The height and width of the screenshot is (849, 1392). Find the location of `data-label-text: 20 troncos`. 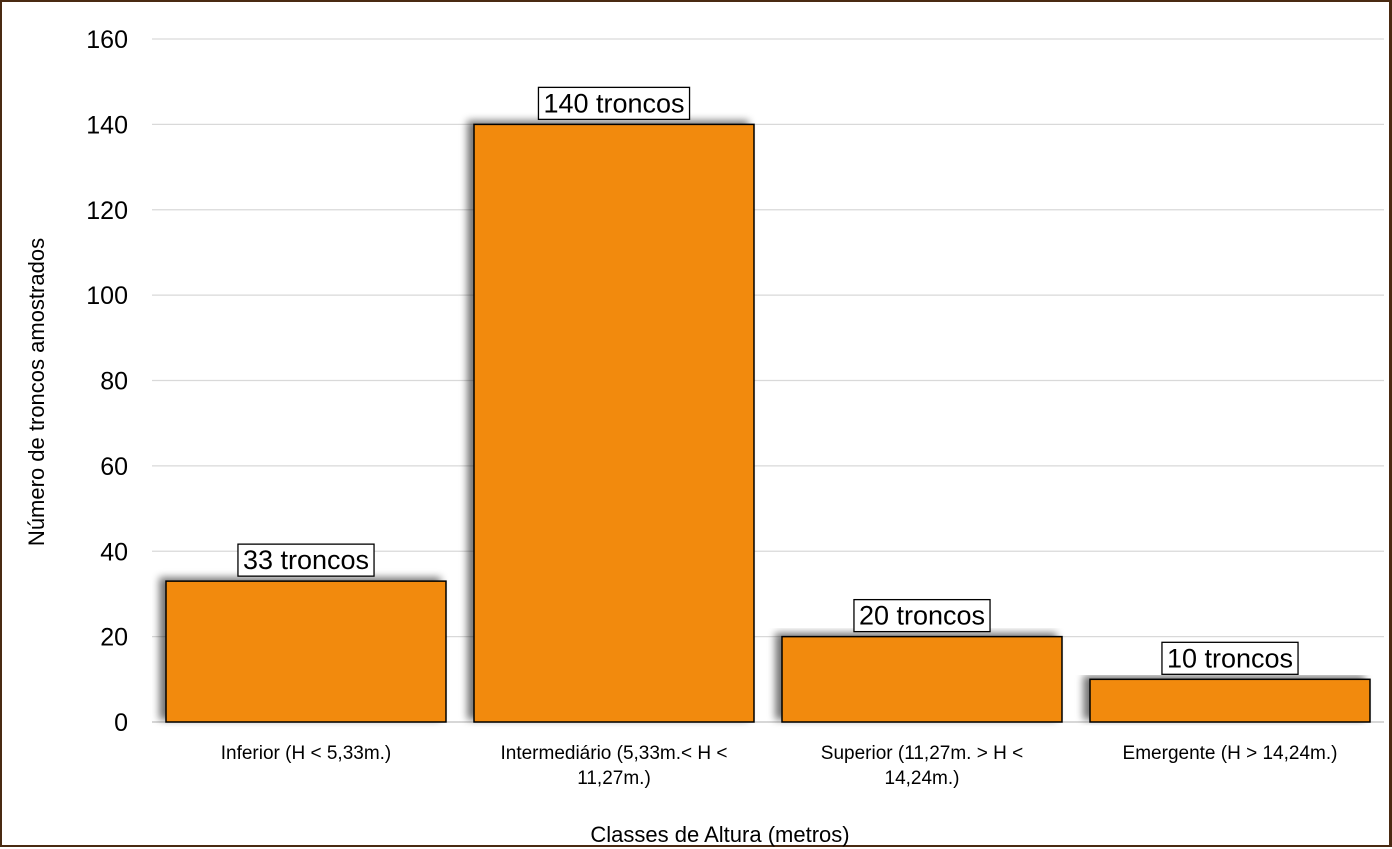

data-label-text: 20 troncos is located at coordinates (922, 616).